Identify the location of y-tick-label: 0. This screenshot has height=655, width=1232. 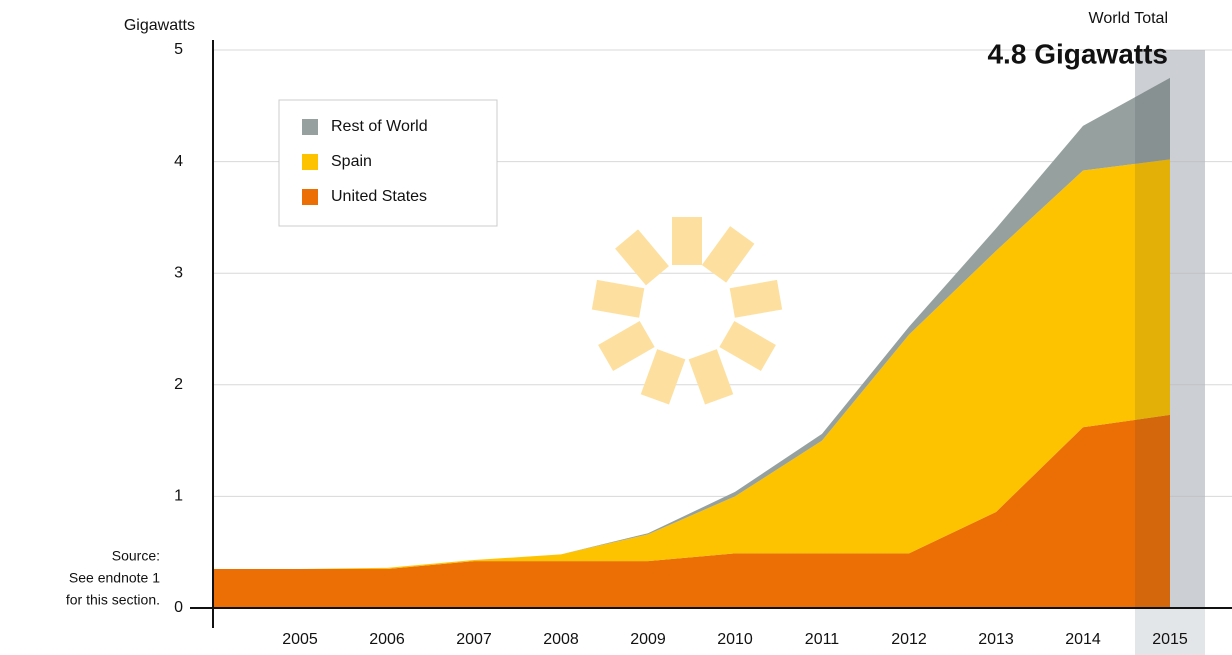
(178, 607).